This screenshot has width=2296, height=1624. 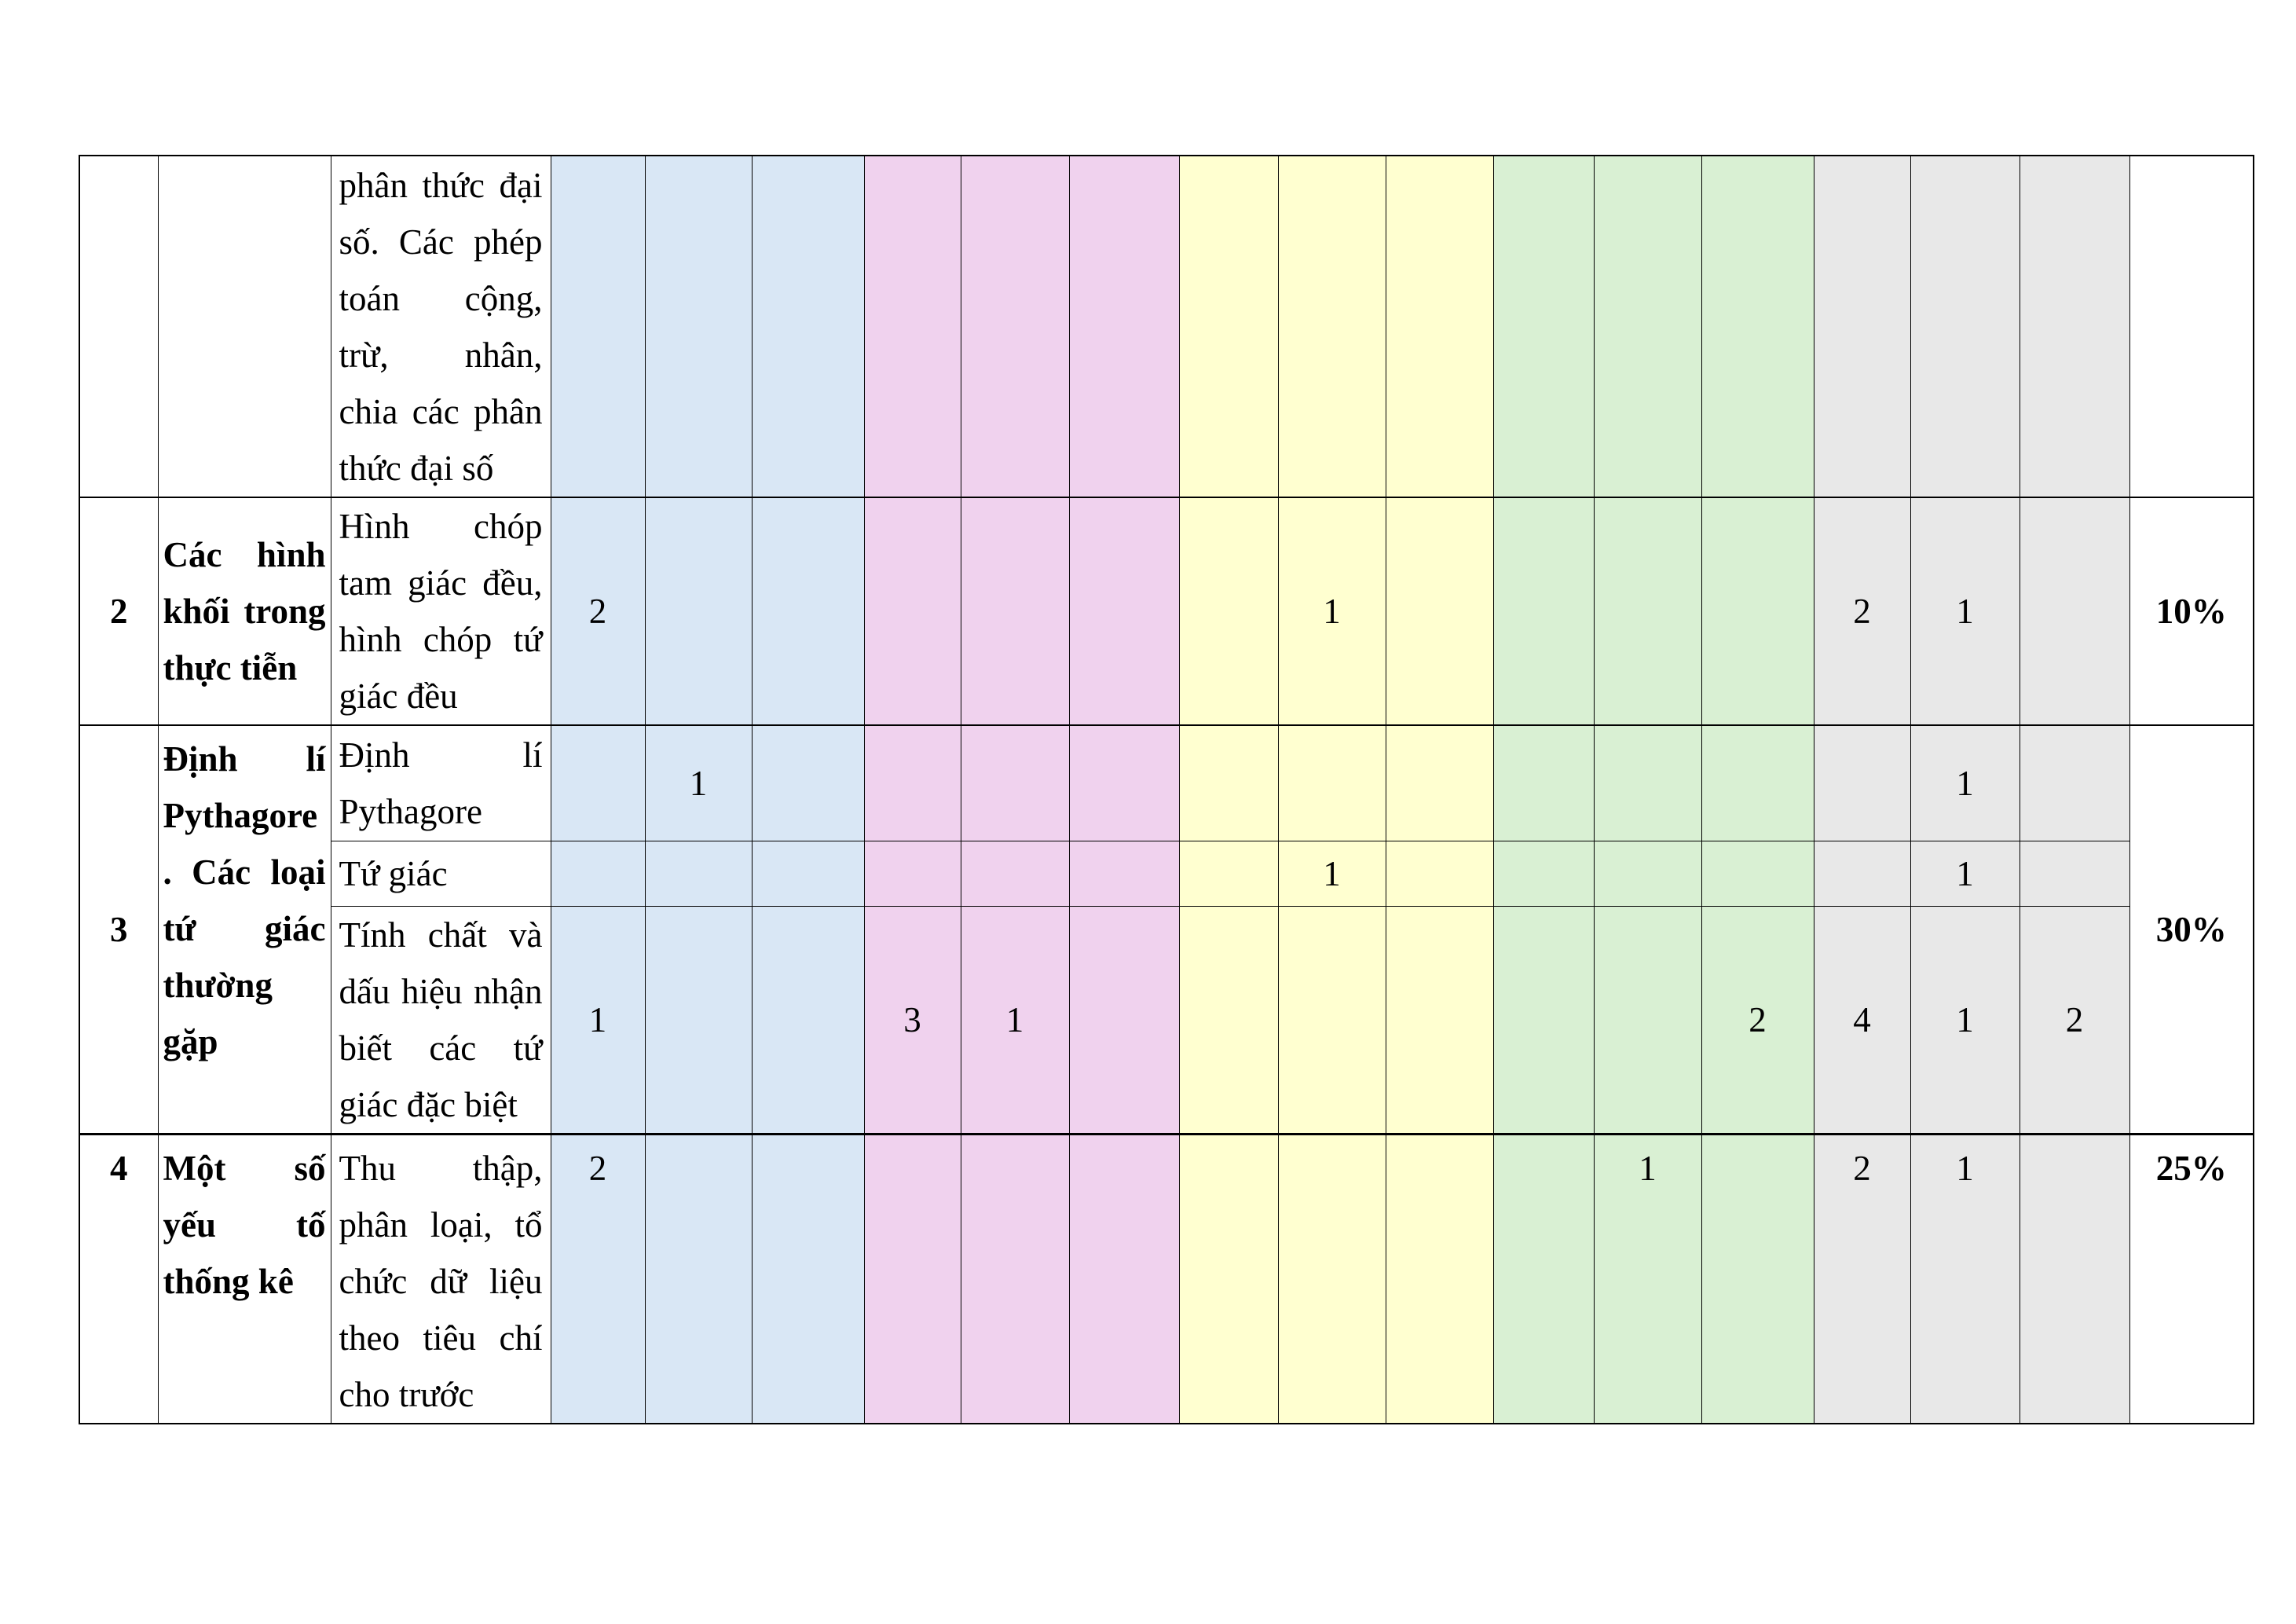 What do you see at coordinates (1228, 873) in the screenshot?
I see `cell-r3b-y1` at bounding box center [1228, 873].